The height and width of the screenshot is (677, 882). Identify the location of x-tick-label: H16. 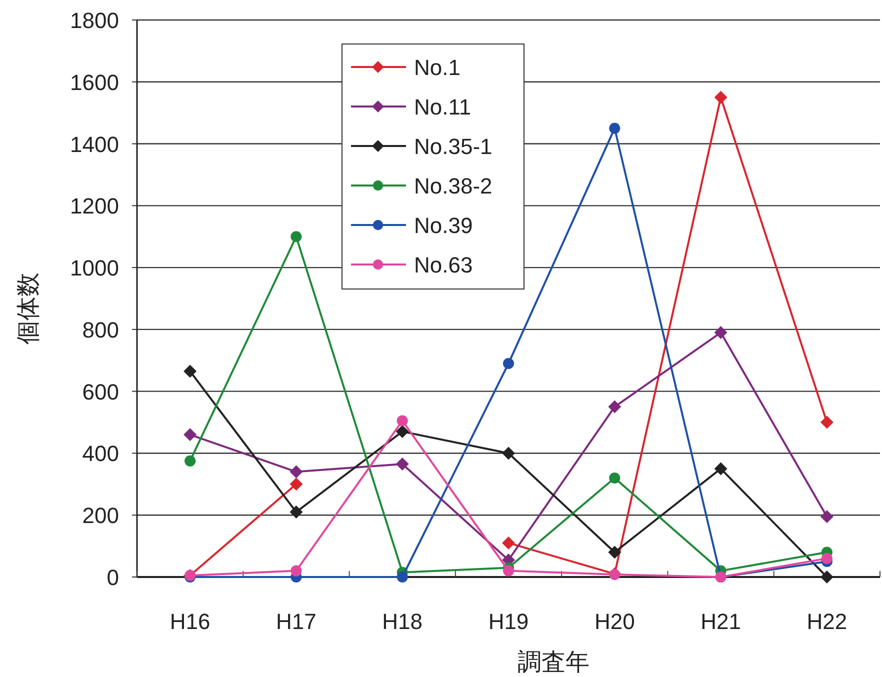
(190, 621).